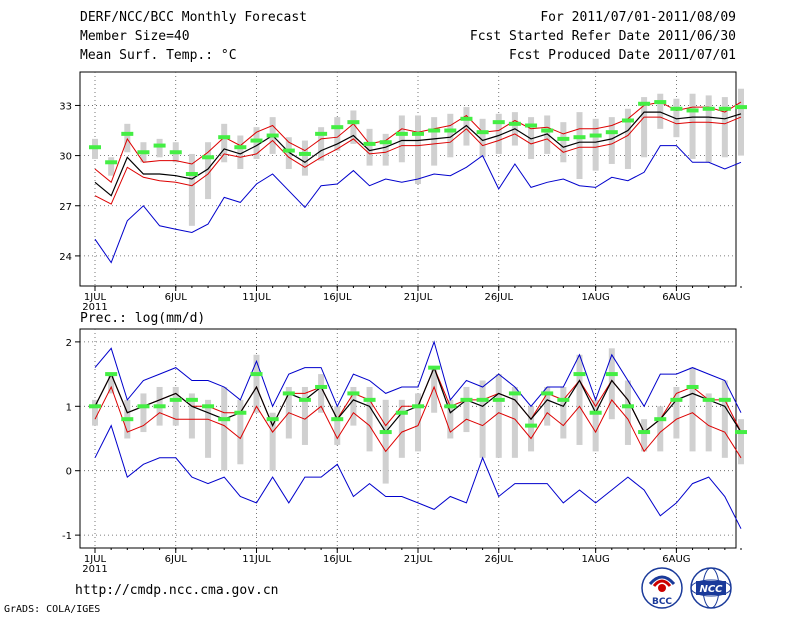 Image resolution: width=800 pixels, height=618 pixels. Describe the element at coordinates (135, 36) in the screenshot. I see `member-size: Member Size=40` at that location.